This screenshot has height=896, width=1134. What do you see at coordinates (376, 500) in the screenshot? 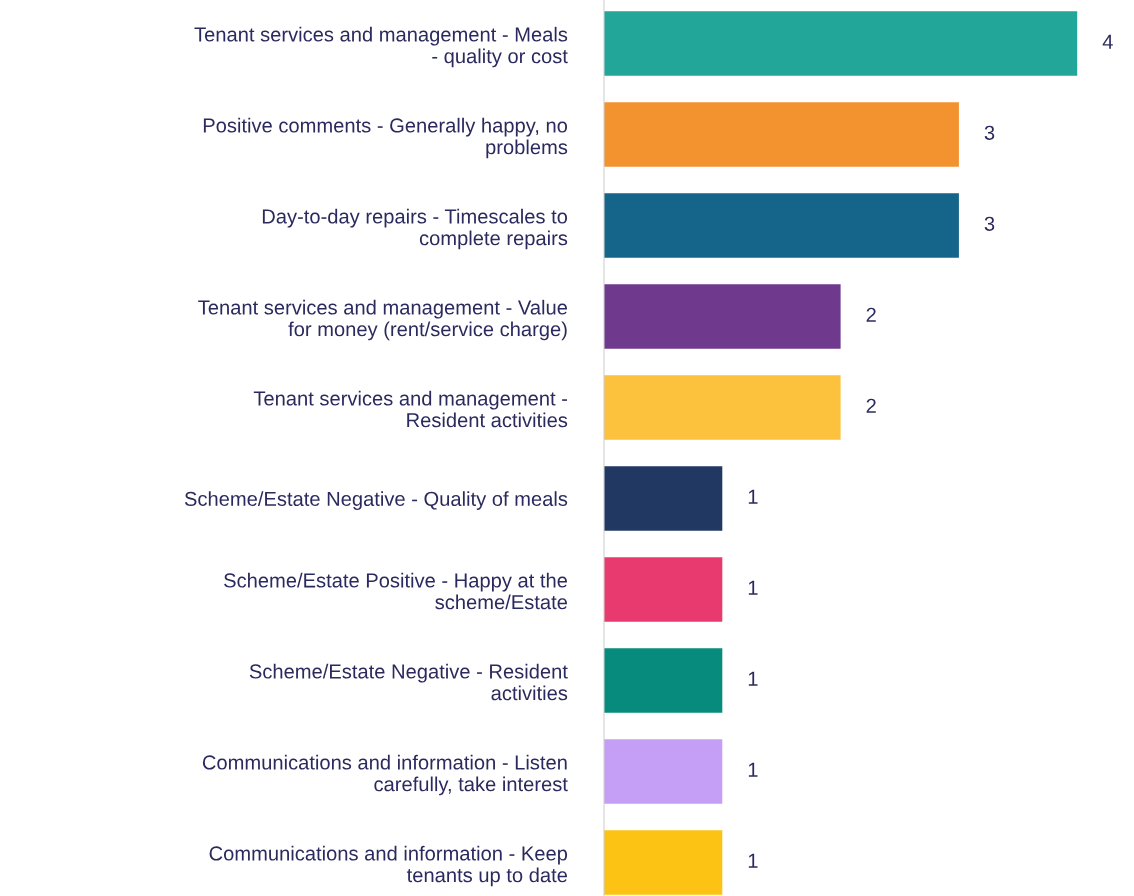
I see `y-tick-label: Scheme/Estate Negative - Quality of meals` at bounding box center [376, 500].